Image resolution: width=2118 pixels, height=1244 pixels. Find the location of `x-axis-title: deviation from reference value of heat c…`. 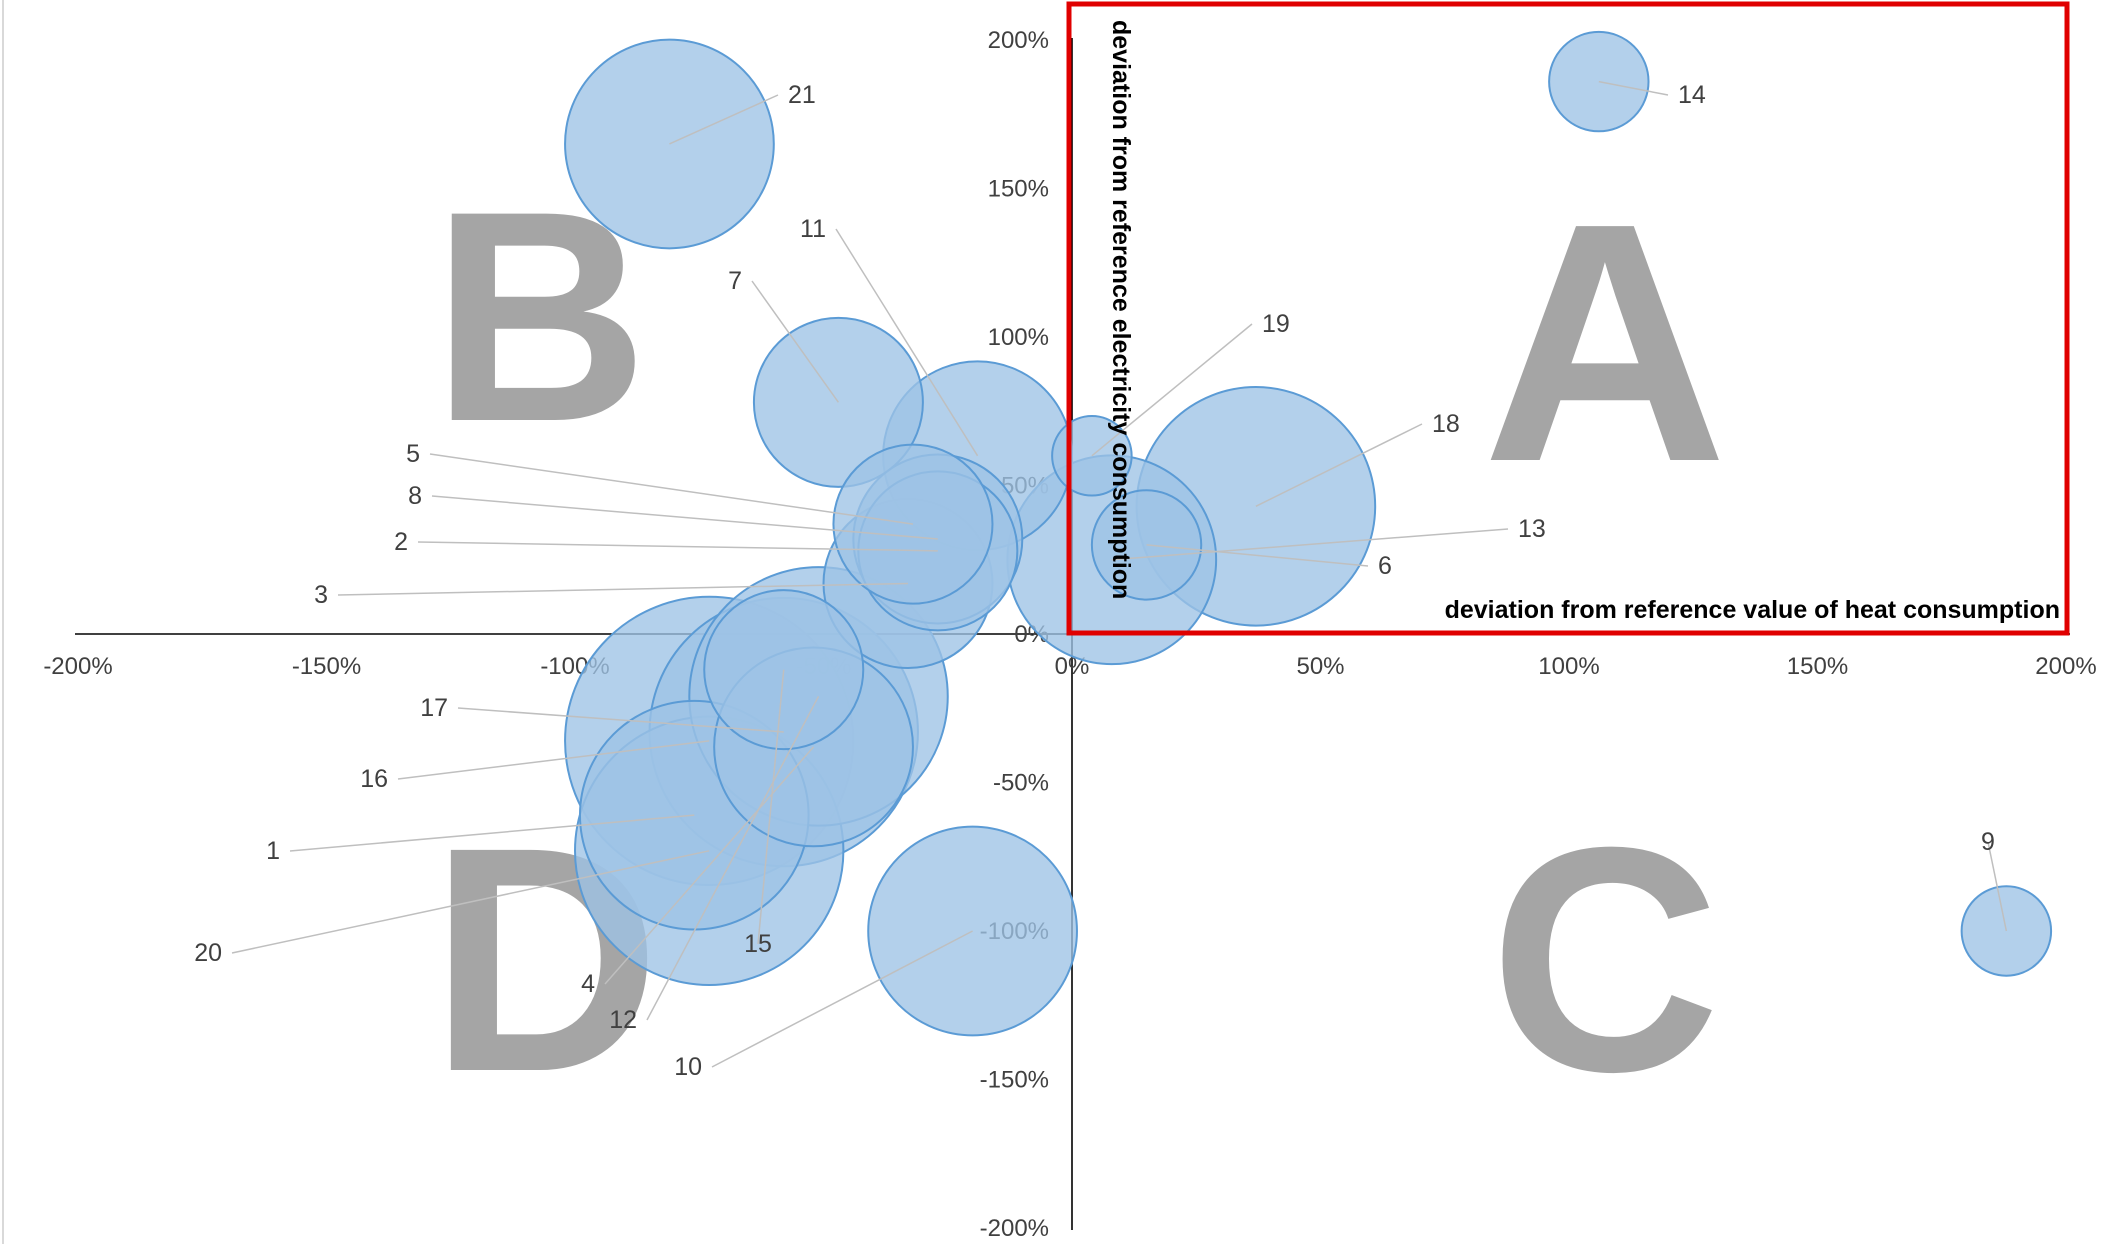

x-axis-title: deviation from reference value of heat c… is located at coordinates (1752, 610).